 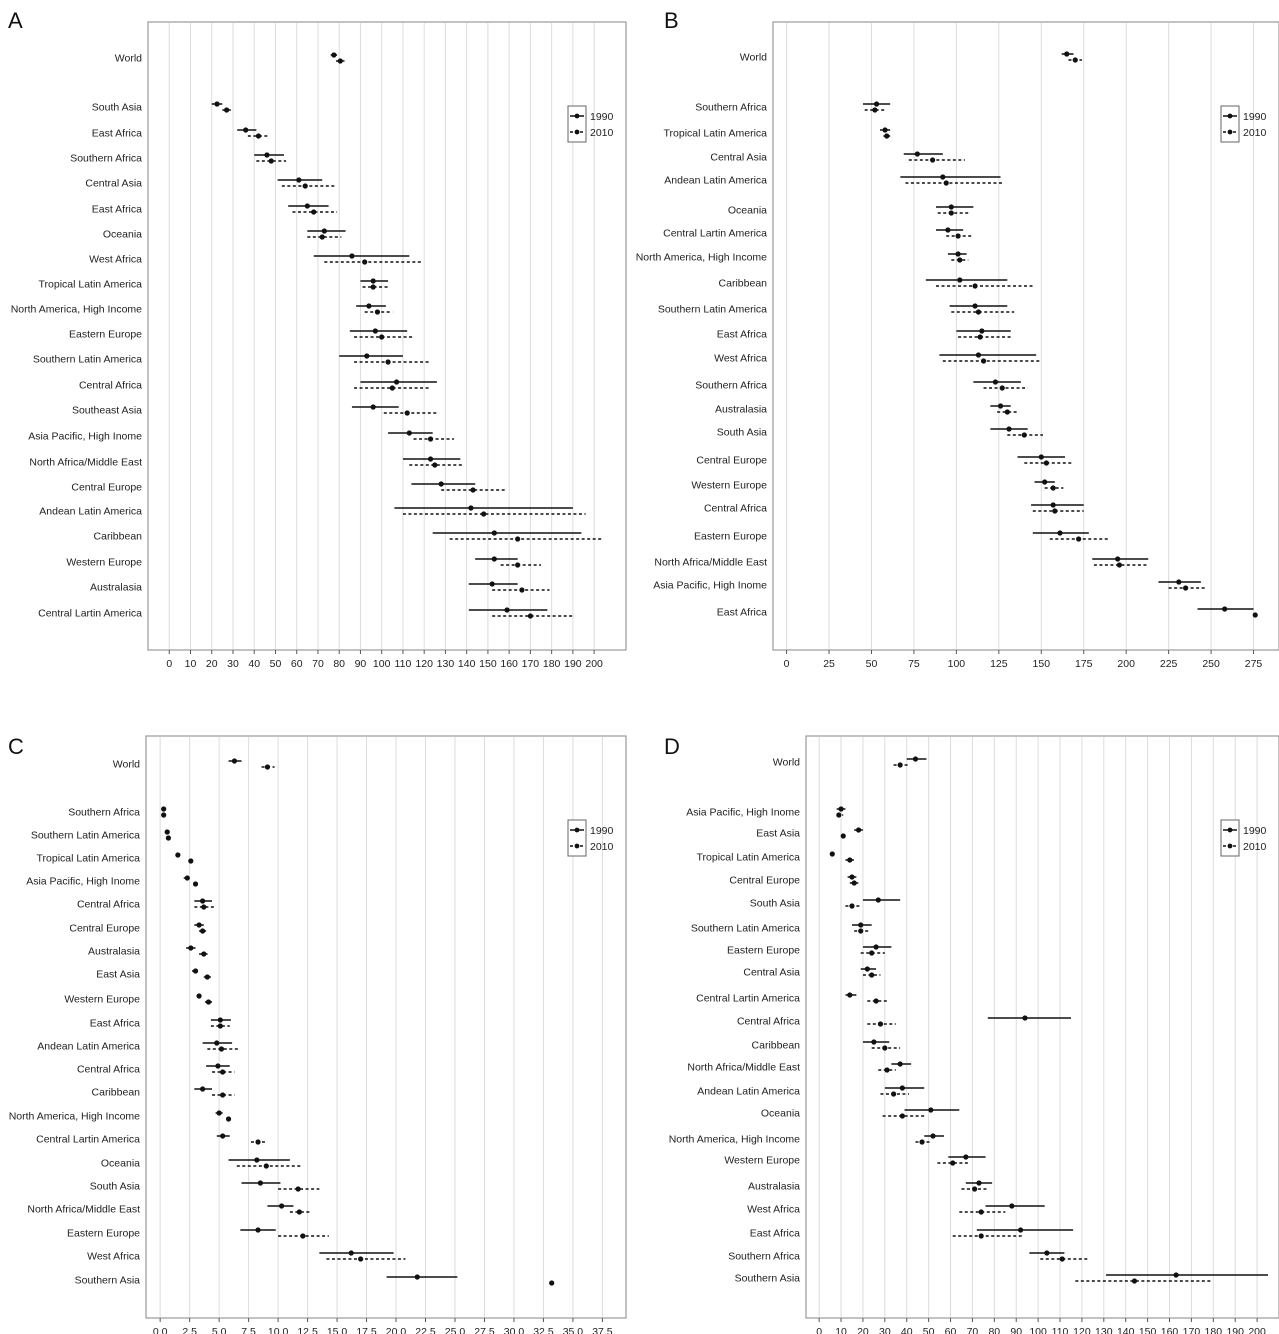 What do you see at coordinates (778, 834) in the screenshot?
I see `row-label: East Asia` at bounding box center [778, 834].